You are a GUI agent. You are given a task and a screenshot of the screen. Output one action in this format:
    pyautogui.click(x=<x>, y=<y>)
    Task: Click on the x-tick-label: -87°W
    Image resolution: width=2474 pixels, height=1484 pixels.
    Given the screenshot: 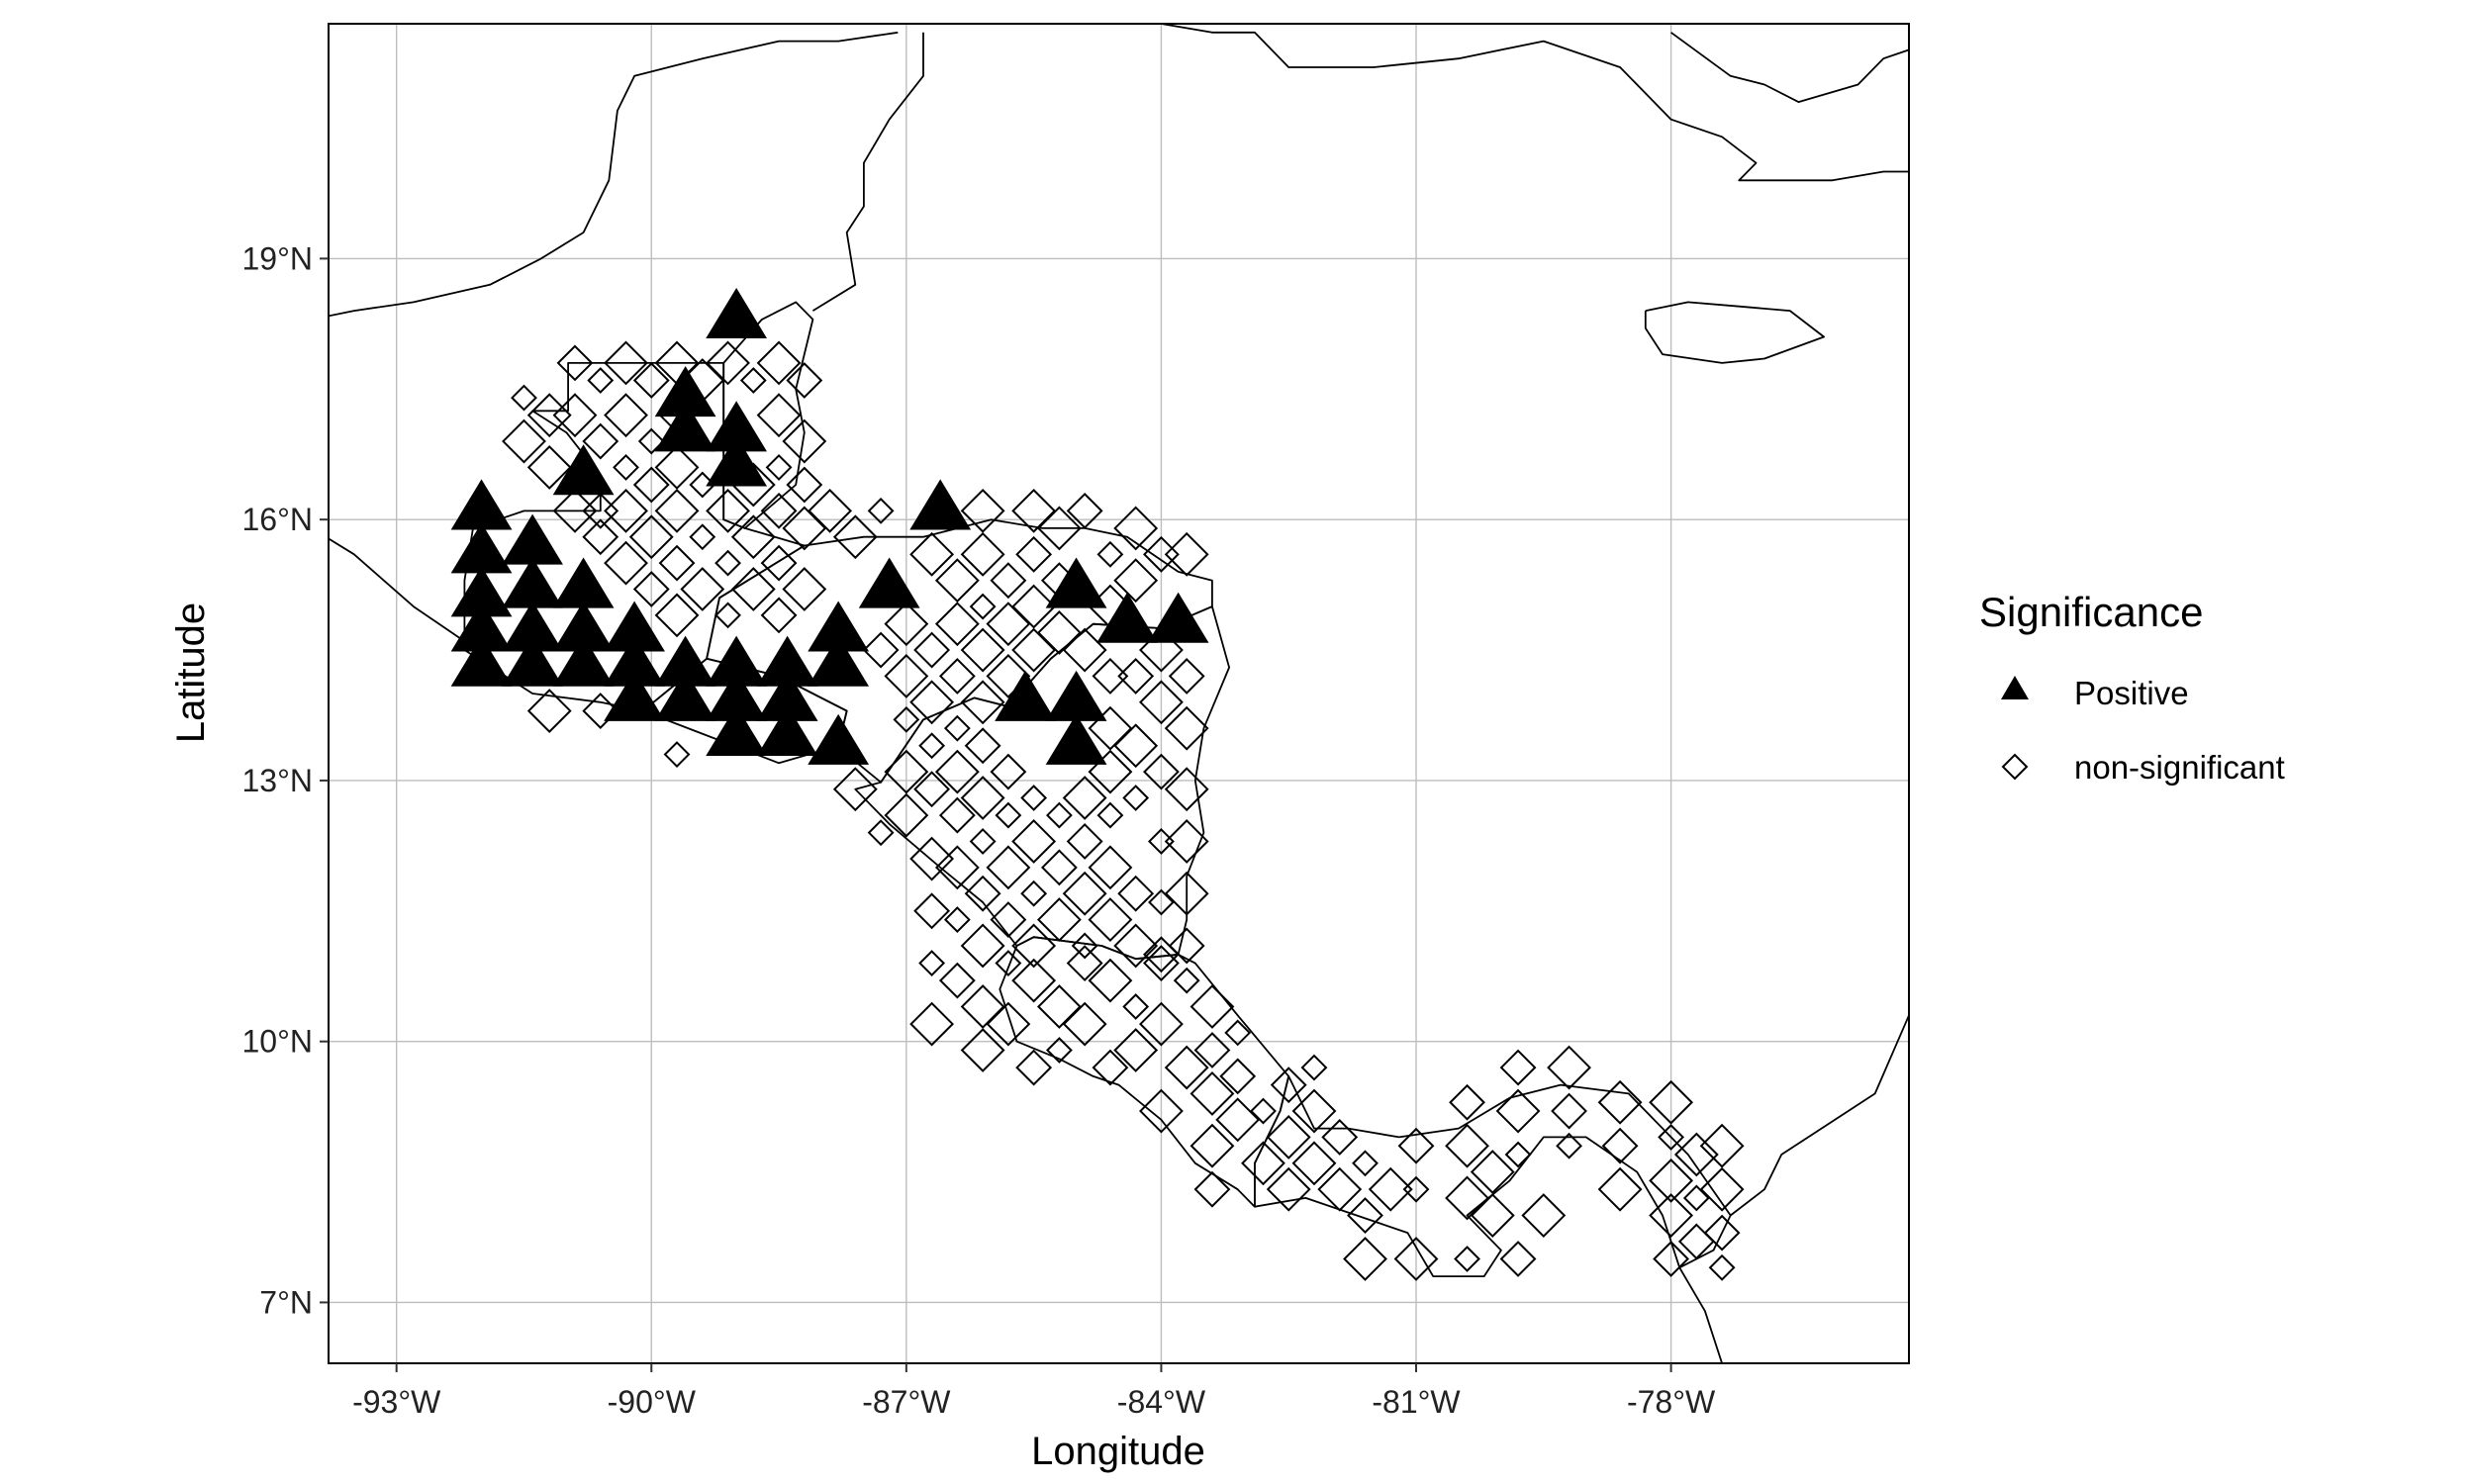 What is the action you would take?
    pyautogui.click(x=907, y=1402)
    